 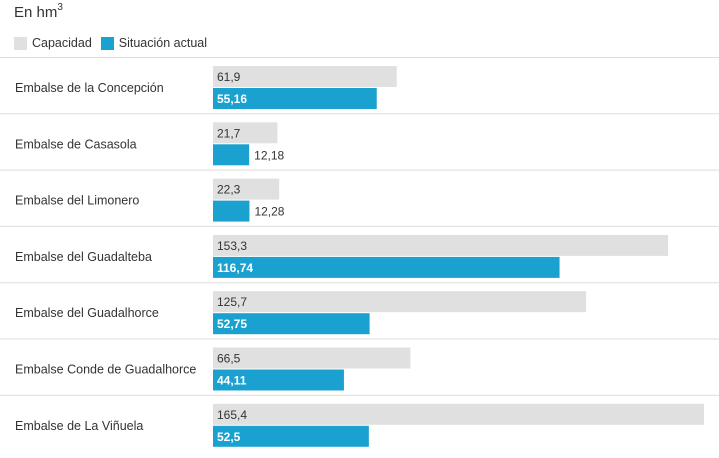 I want to click on data-label-current: 44,11, so click(x=232, y=381).